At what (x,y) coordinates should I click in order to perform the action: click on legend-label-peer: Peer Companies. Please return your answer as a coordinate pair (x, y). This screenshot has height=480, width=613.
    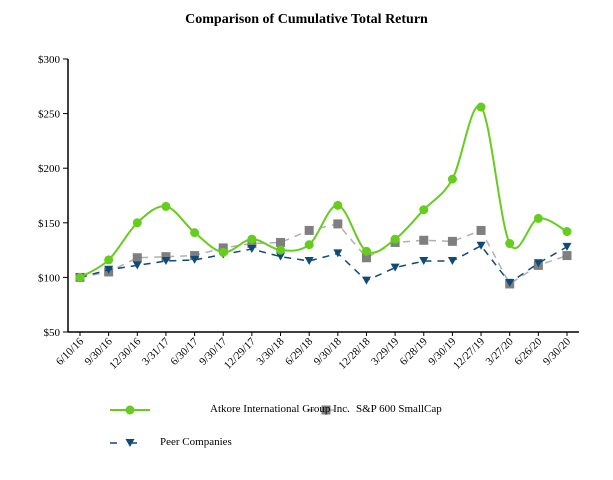
    Looking at the image, I should click on (196, 442).